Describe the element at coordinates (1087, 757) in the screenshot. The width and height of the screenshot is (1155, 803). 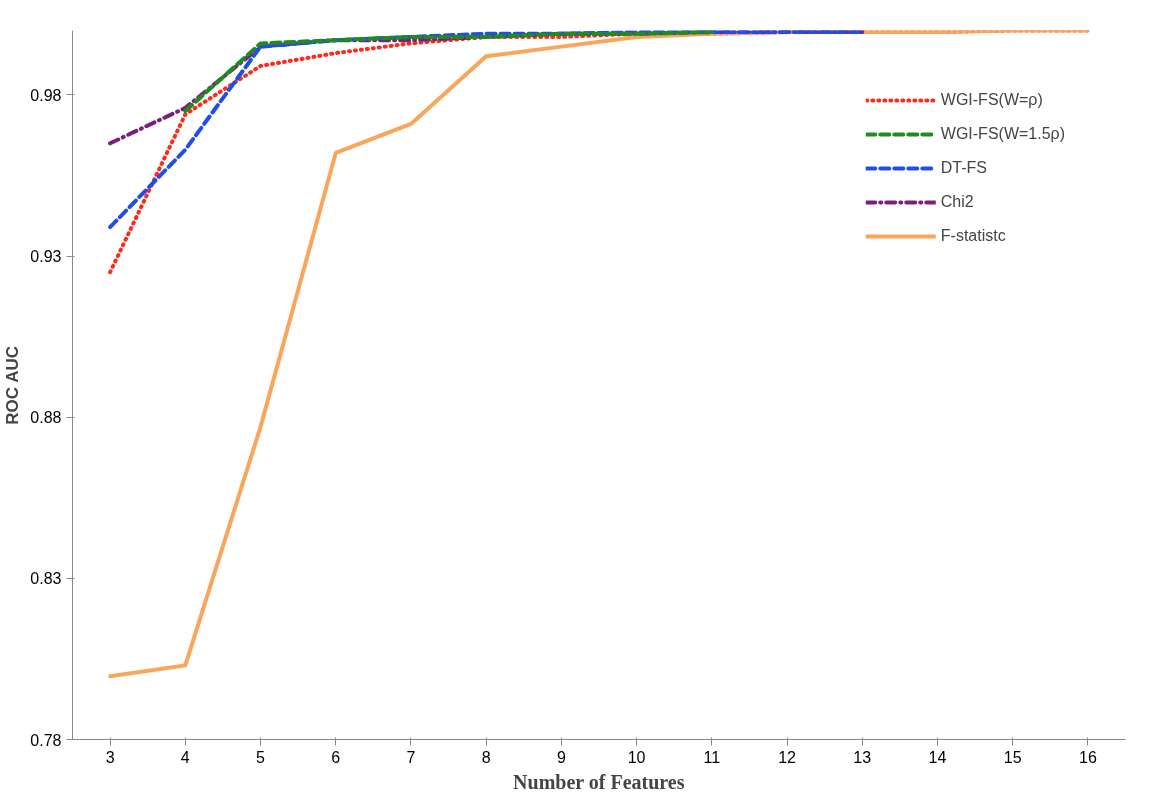
I see `x-tick-label: 16` at that location.